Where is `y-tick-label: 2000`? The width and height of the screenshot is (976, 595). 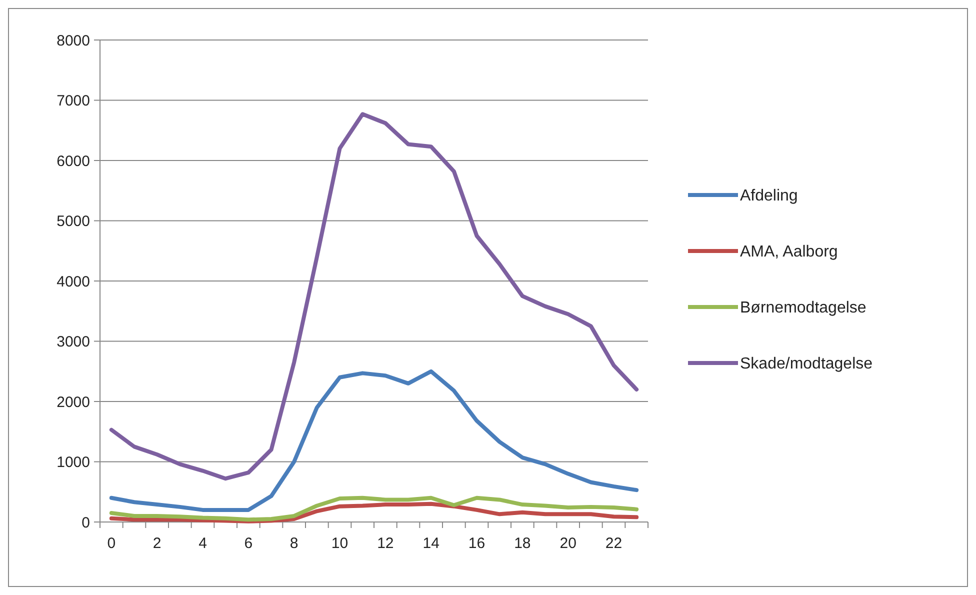
y-tick-label: 2000 is located at coordinates (73, 402).